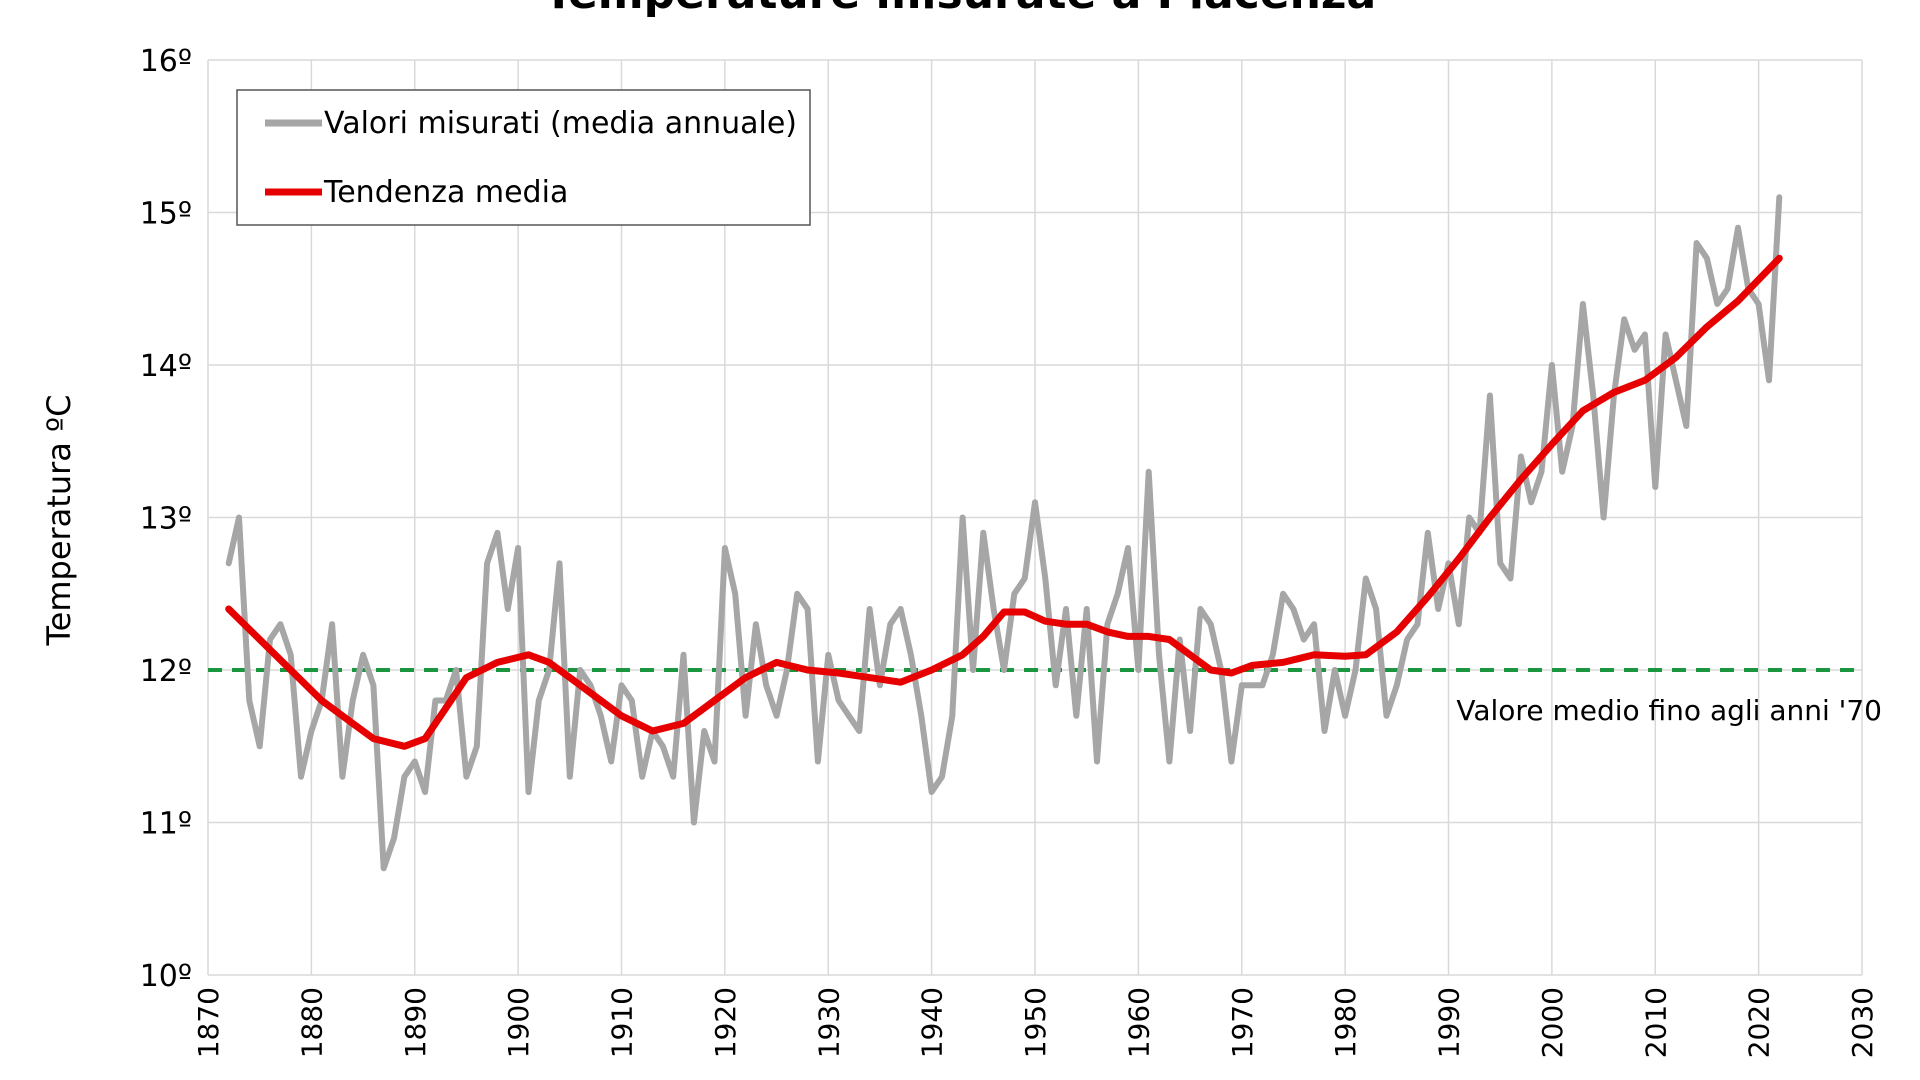 The width and height of the screenshot is (1920, 1080). Describe the element at coordinates (1655, 1022) in the screenshot. I see `x-tick-label: 2010` at that location.